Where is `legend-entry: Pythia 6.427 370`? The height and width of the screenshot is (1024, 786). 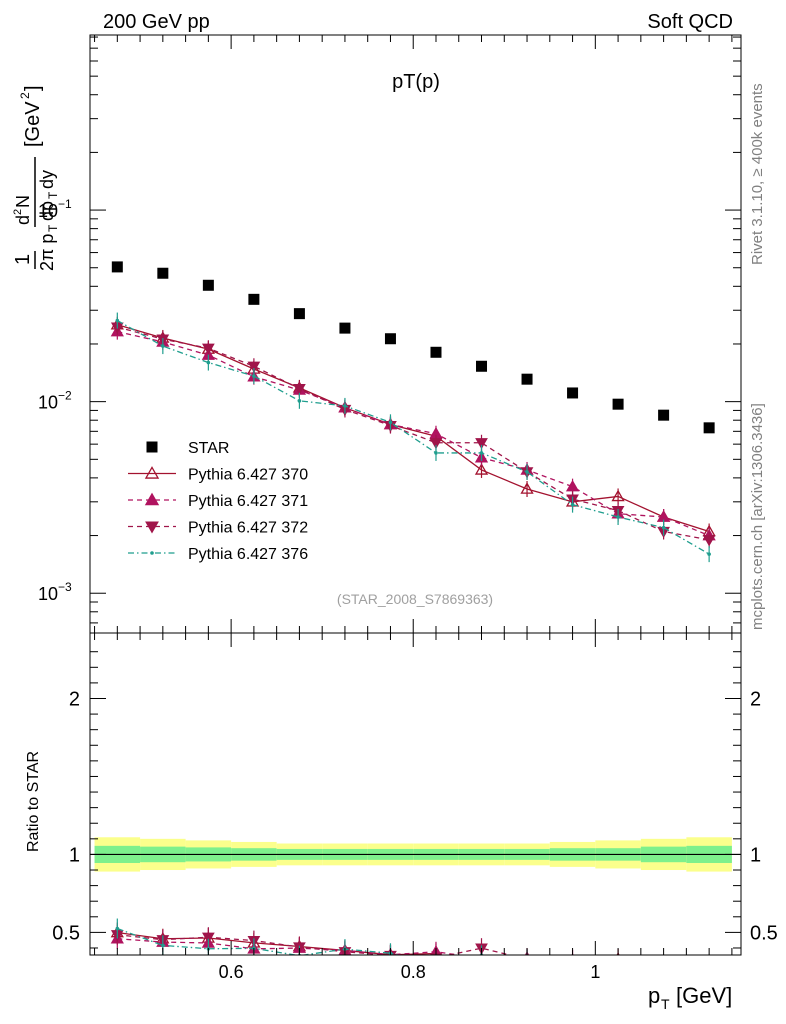 legend-entry: Pythia 6.427 370 is located at coordinates (218, 475).